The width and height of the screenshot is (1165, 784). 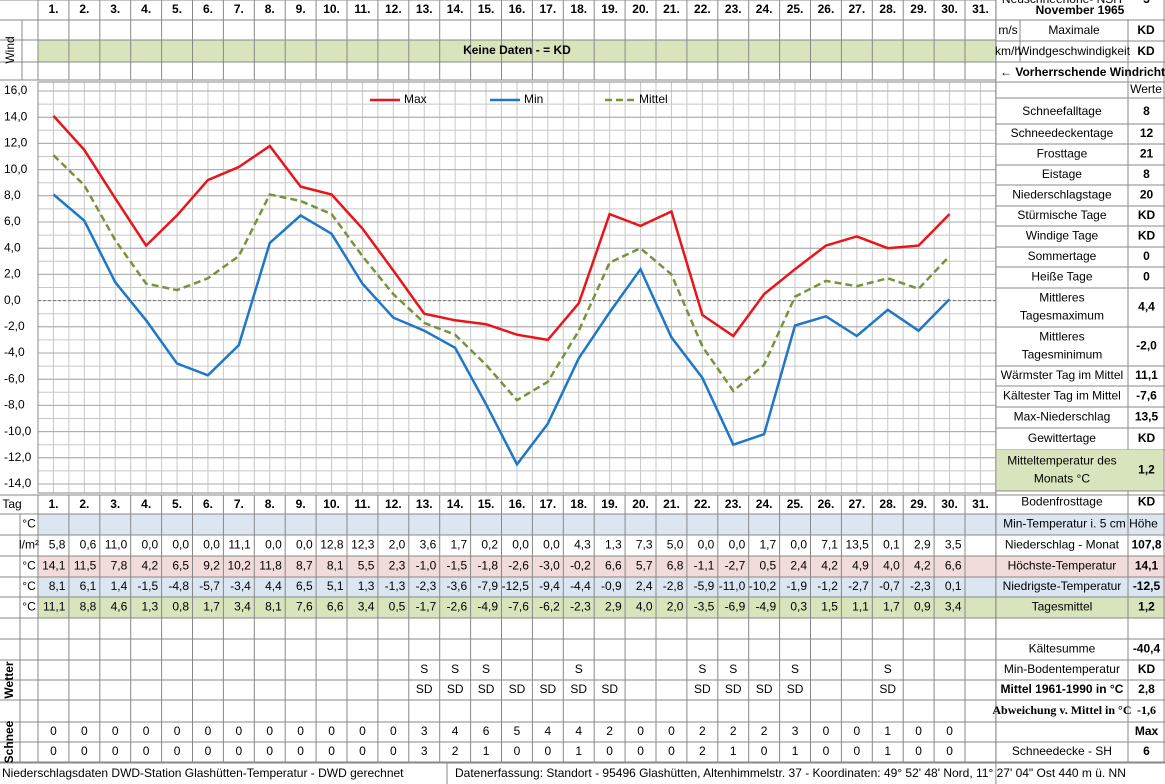 What do you see at coordinates (891, 545) in the screenshot?
I see `cell-value: 0,1` at bounding box center [891, 545].